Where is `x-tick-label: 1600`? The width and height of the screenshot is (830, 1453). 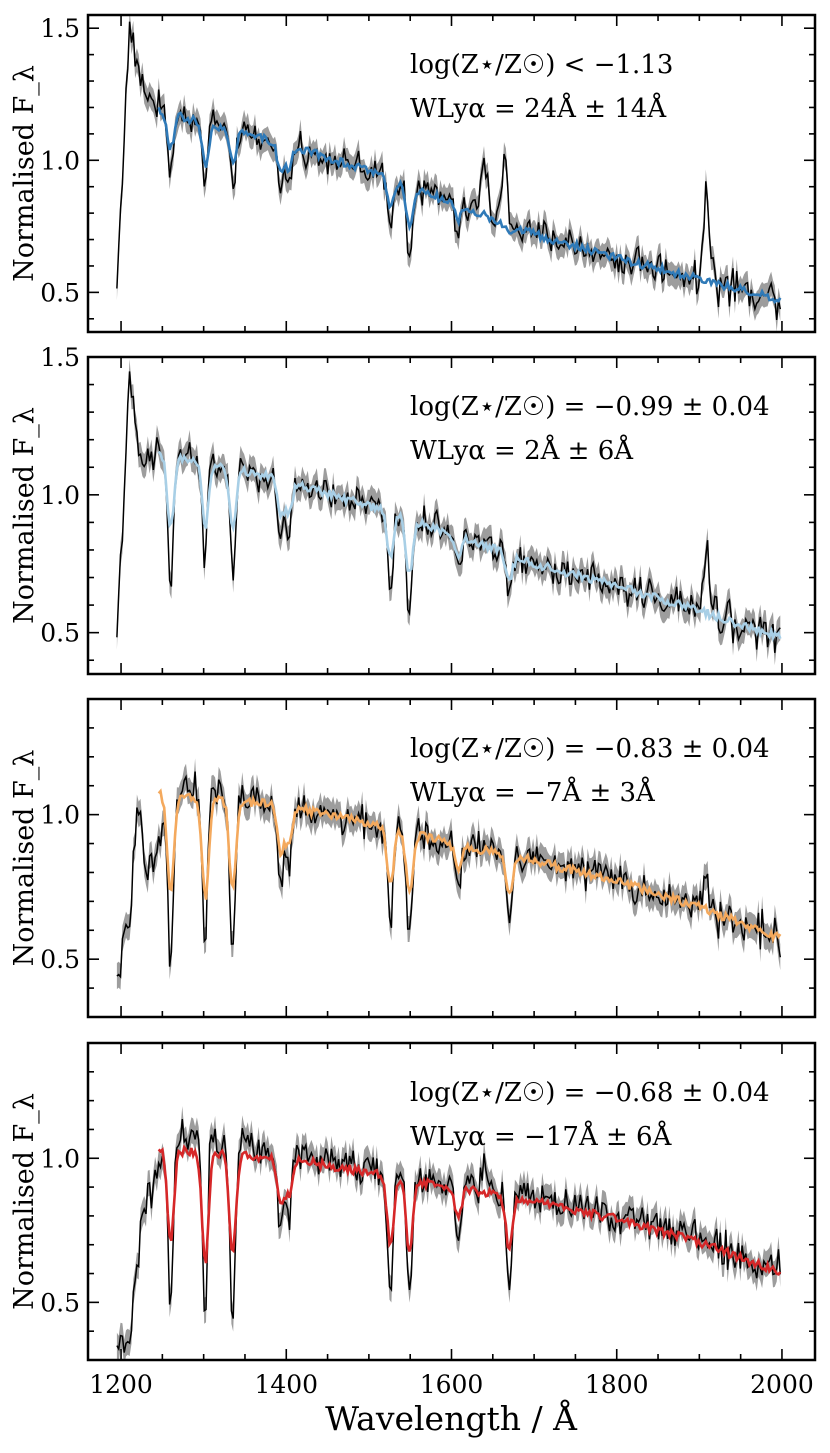
x-tick-label: 1600 is located at coordinates (452, 1384).